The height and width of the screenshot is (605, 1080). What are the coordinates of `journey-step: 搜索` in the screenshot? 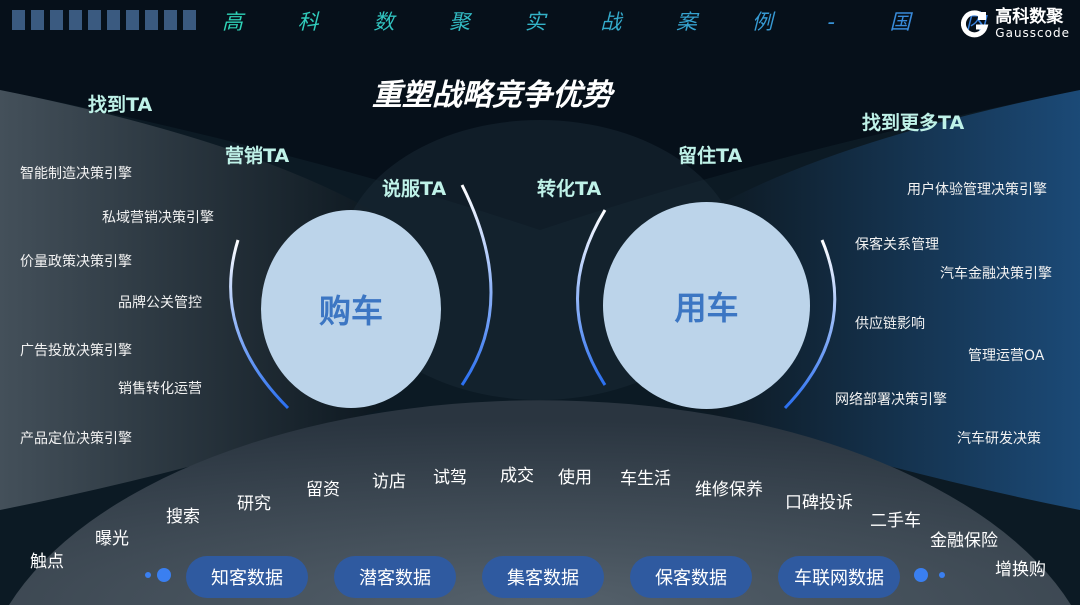 It's located at (183, 517).